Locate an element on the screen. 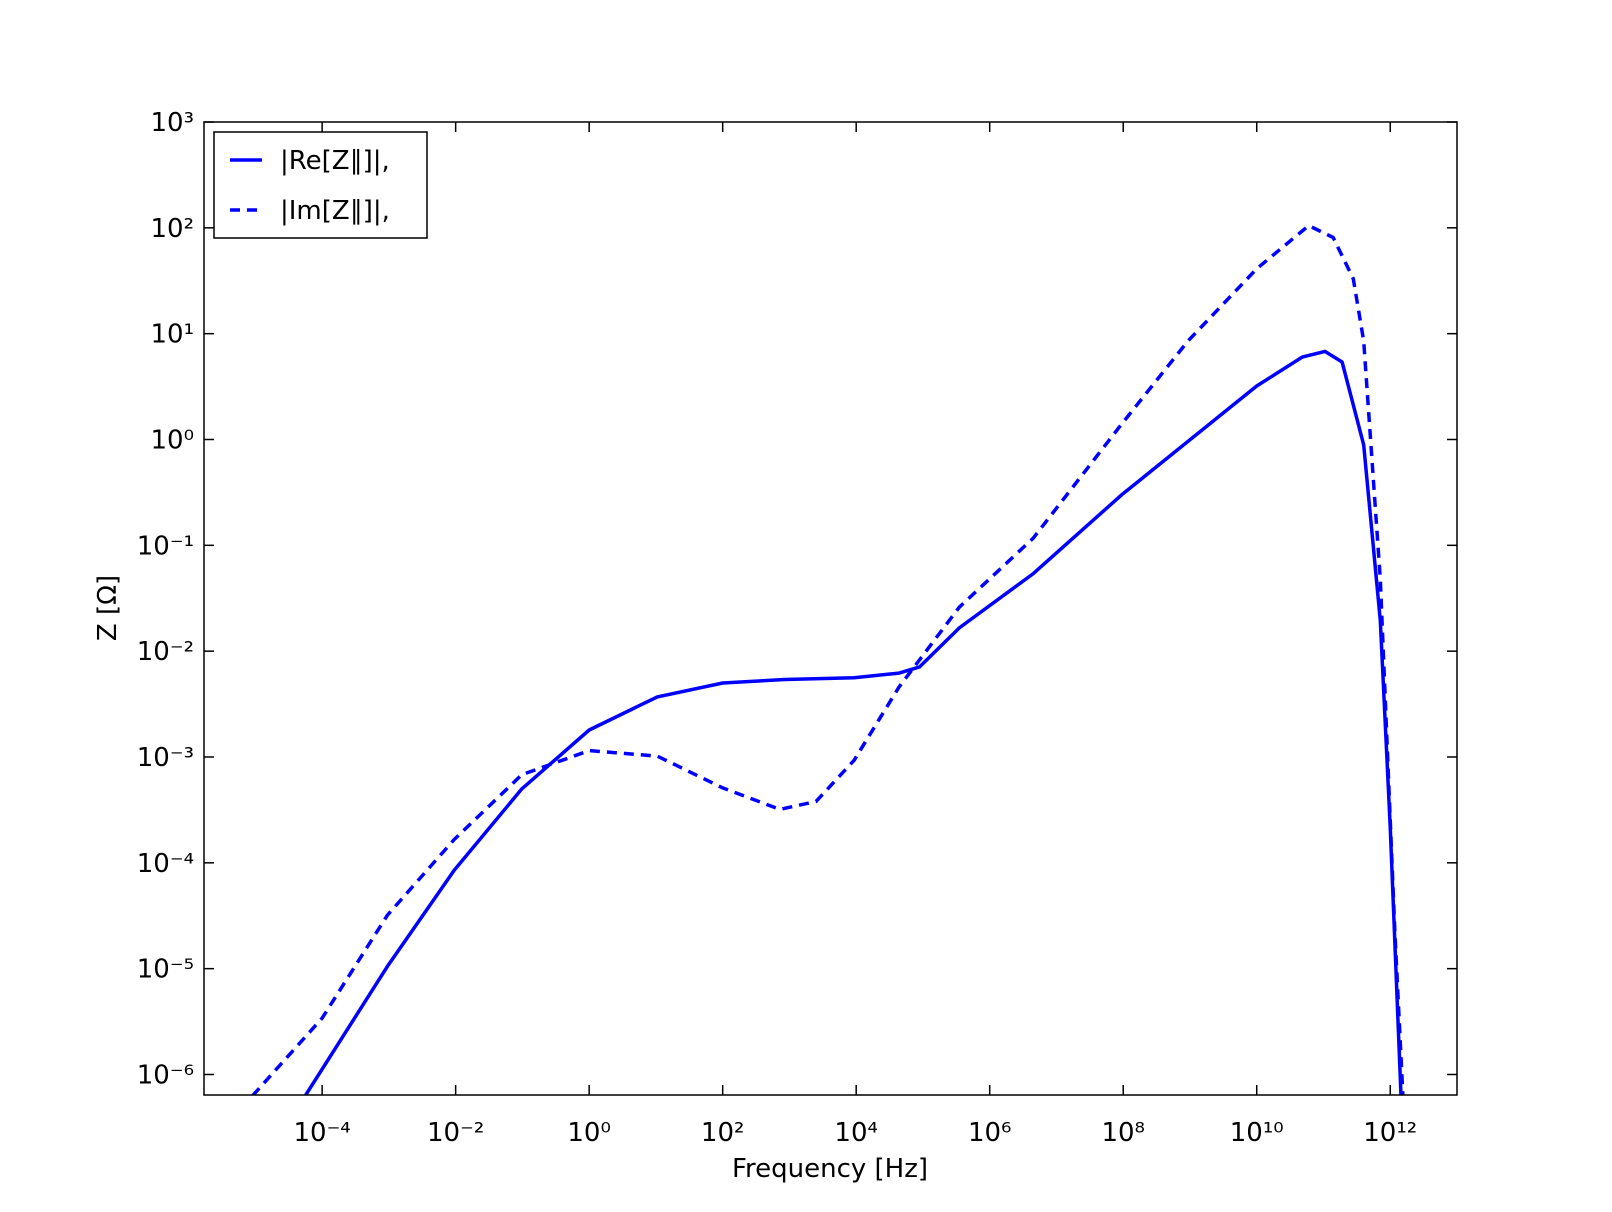 The width and height of the screenshot is (1612, 1212). x-tick-label: 10⁻² is located at coordinates (455, 1133).